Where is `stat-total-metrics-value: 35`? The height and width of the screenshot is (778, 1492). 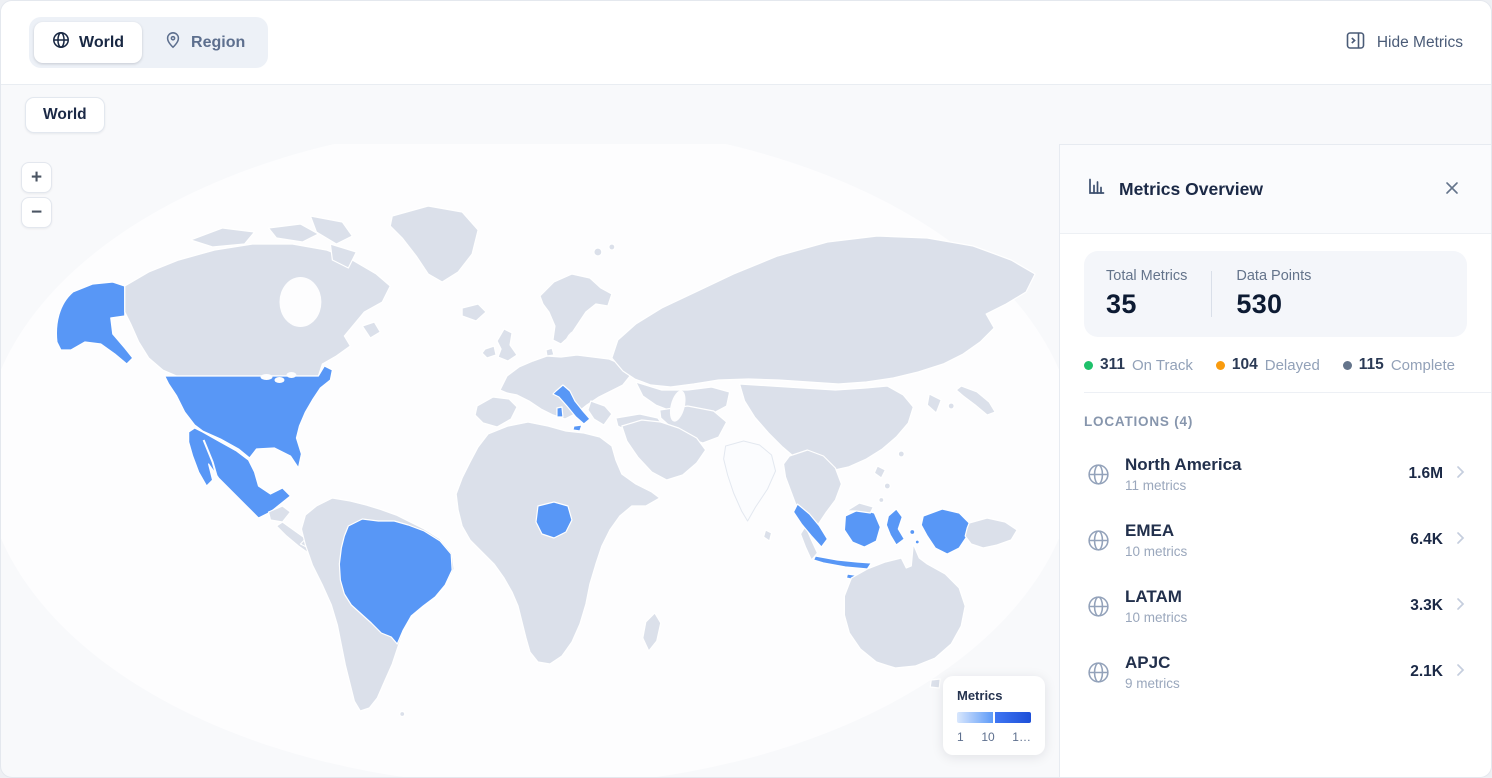 stat-total-metrics-value: 35 is located at coordinates (1121, 304).